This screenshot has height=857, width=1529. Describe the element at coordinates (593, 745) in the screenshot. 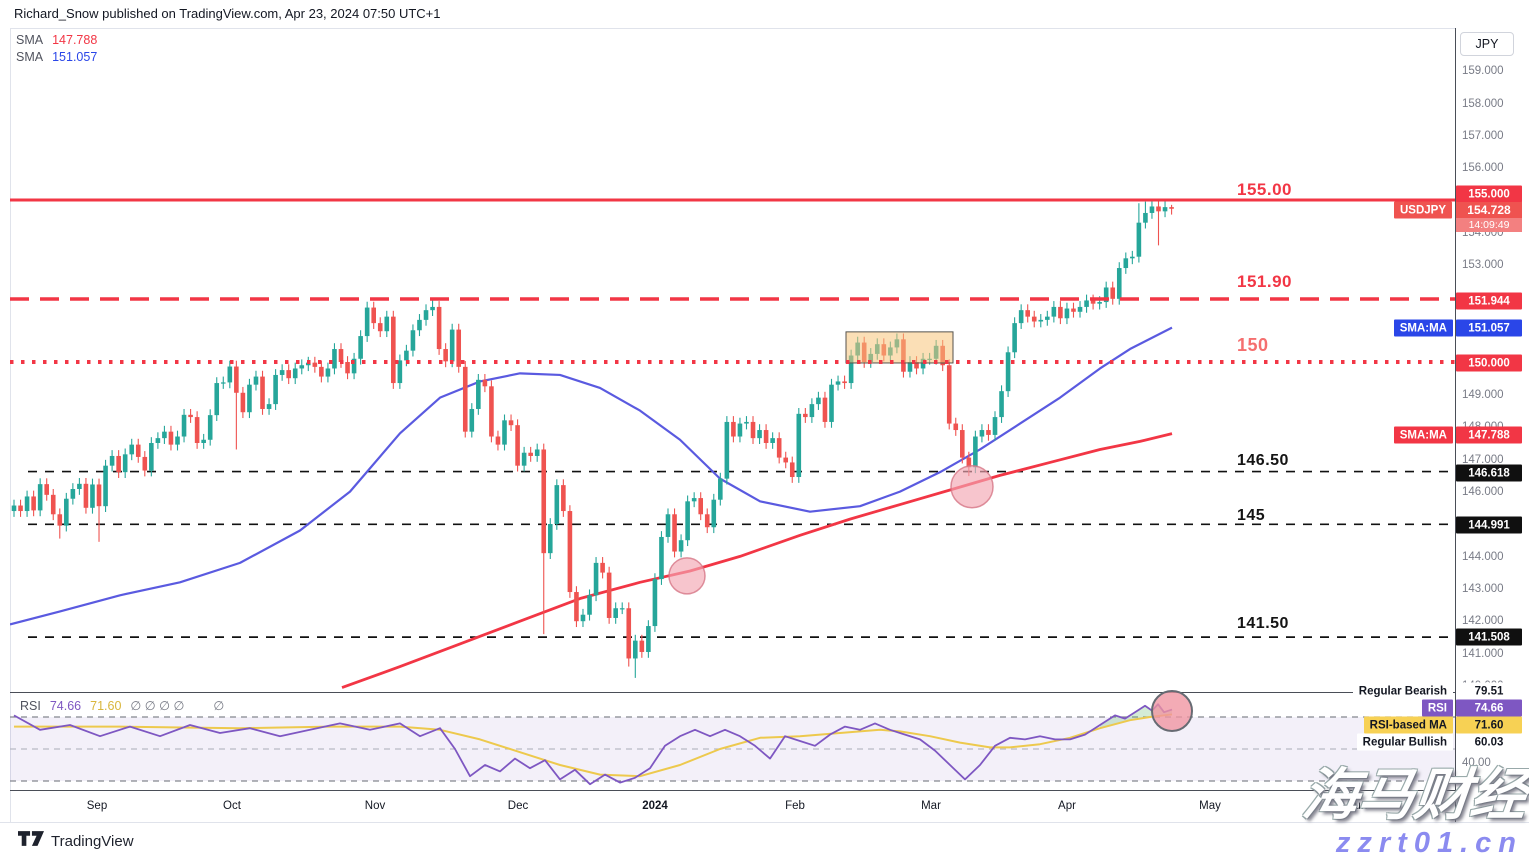

I see `rsi-ma-line` at that location.